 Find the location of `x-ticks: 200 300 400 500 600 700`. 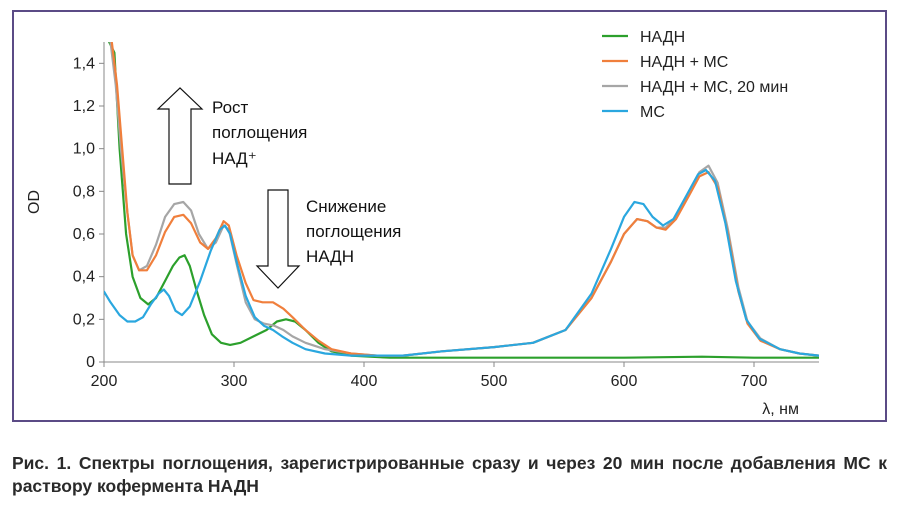

x-ticks: 200 300 400 500 600 700 is located at coordinates (429, 376).